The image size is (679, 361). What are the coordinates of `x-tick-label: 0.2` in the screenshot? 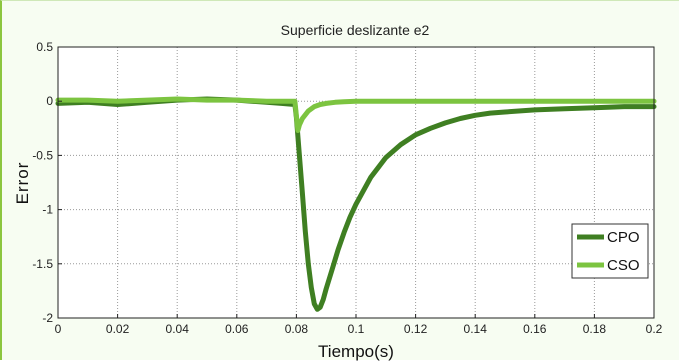 It's located at (654, 329).